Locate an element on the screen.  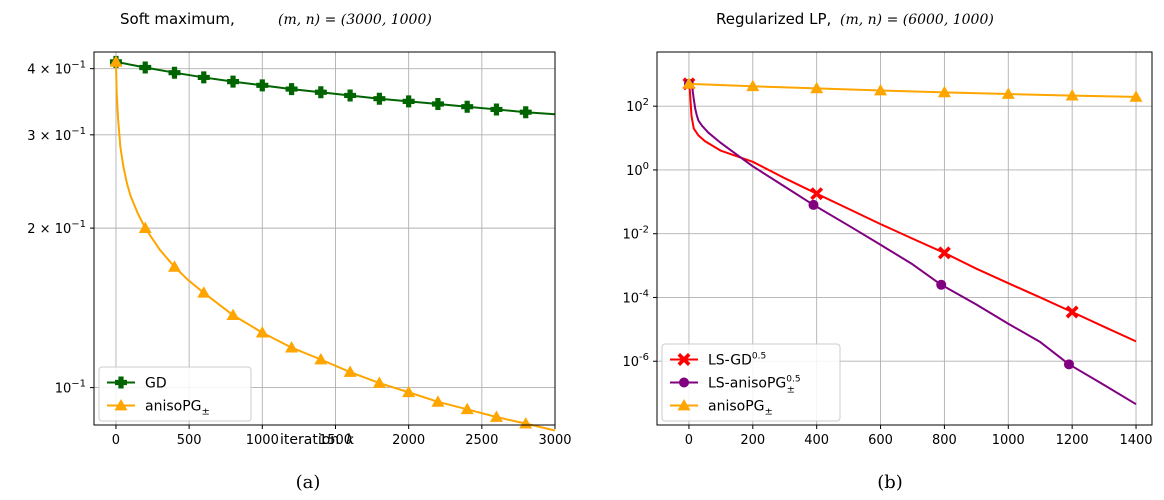
panel-b-legend-label: LS-GD0.5 is located at coordinates (737, 360).